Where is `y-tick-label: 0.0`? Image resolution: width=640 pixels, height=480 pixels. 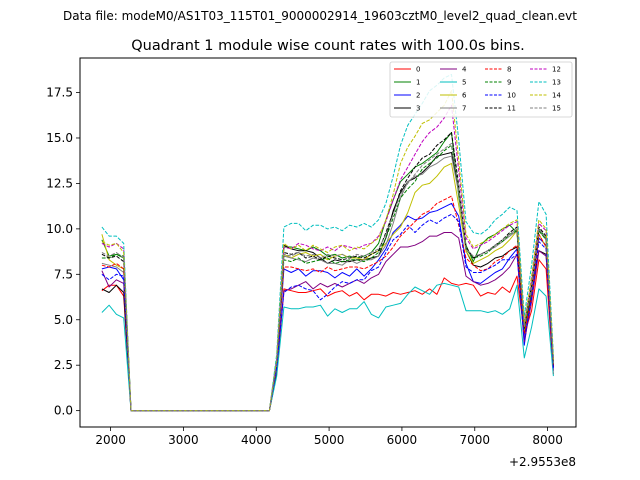 y-tick-label: 0.0 is located at coordinates (63, 411).